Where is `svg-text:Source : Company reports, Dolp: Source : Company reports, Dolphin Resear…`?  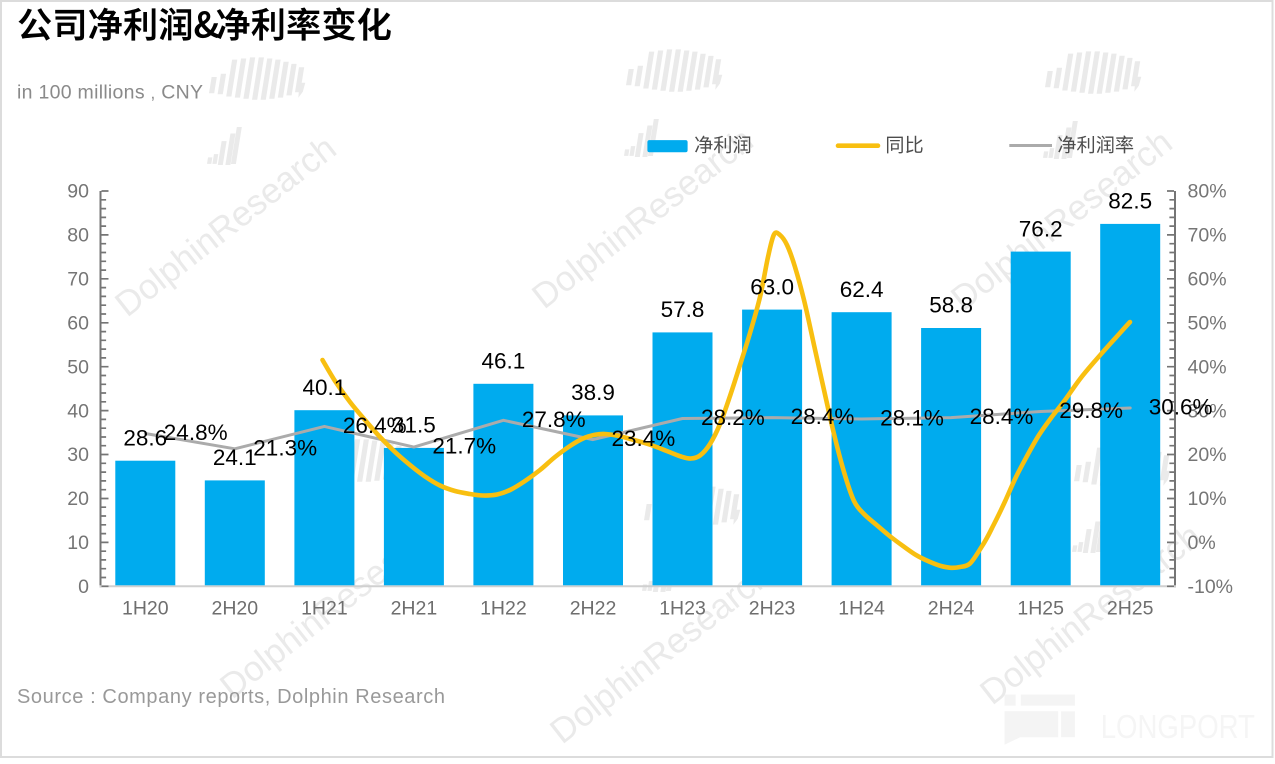 svg-text:Source : Company reports, Dolp: Source : Company reports, Dolphin Resear… is located at coordinates (231, 697).